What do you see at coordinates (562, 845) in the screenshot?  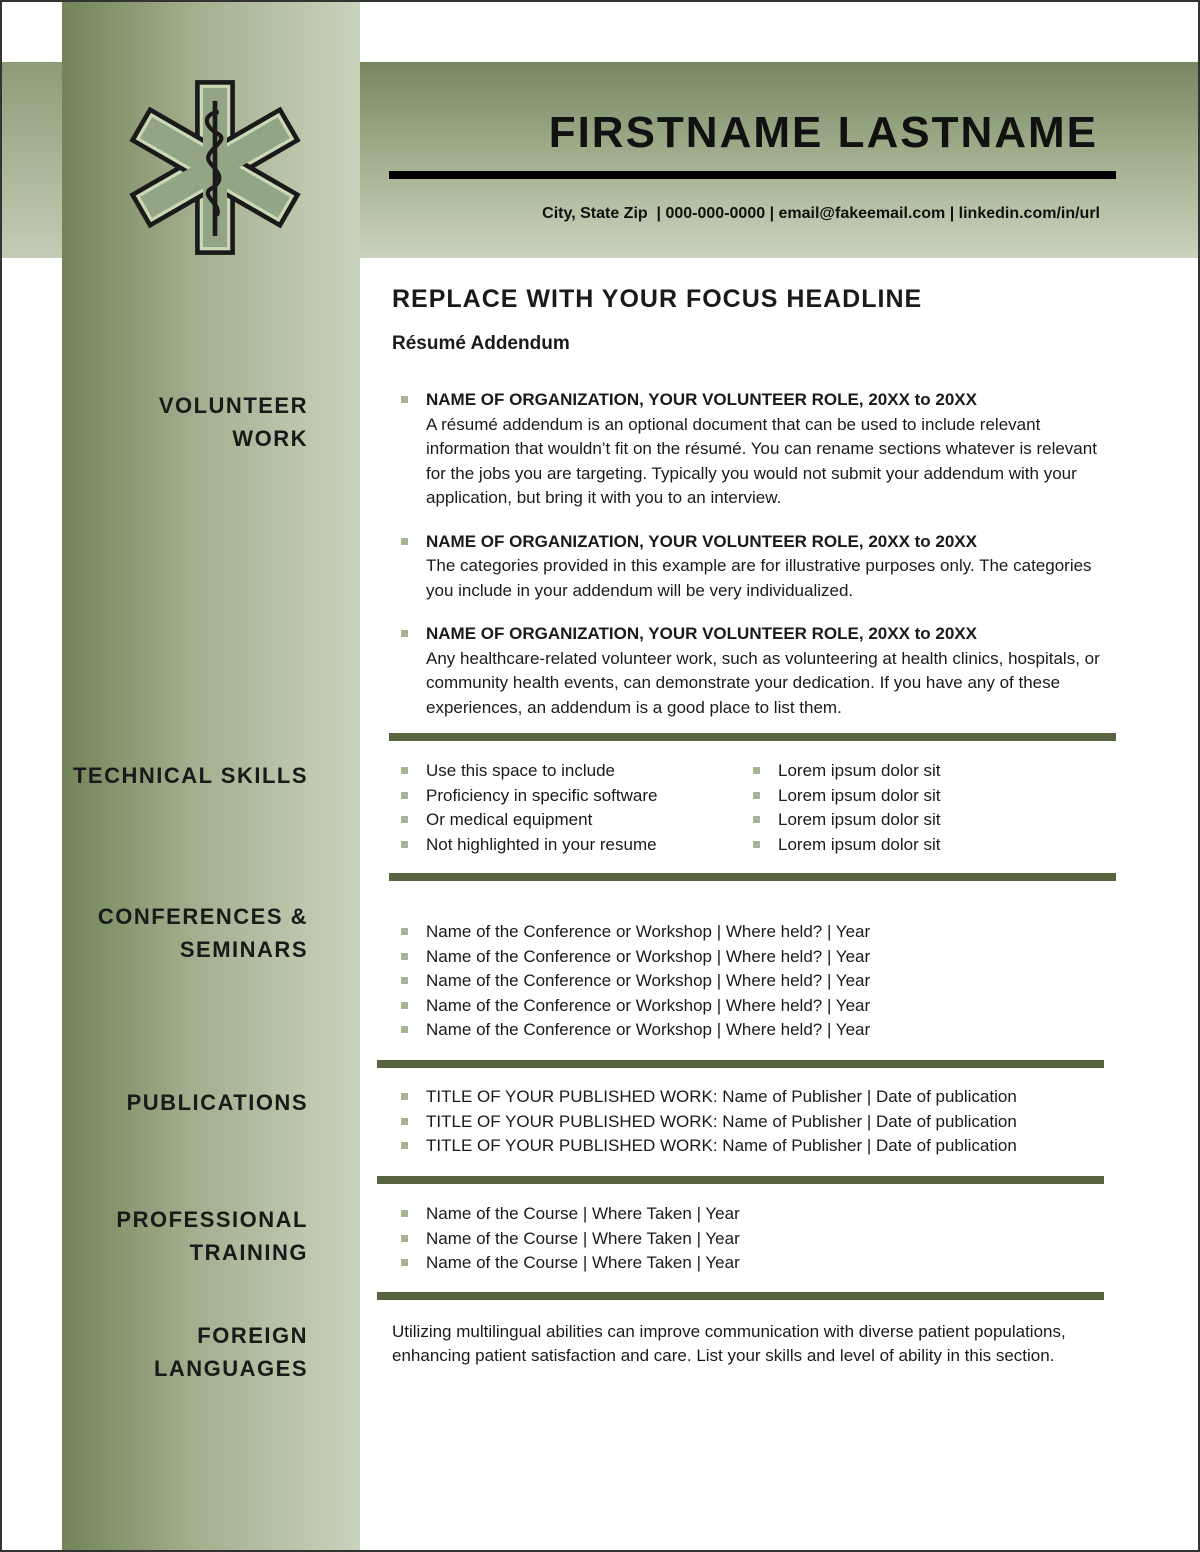 I see `list-item: Not highlighted in your resume` at bounding box center [562, 845].